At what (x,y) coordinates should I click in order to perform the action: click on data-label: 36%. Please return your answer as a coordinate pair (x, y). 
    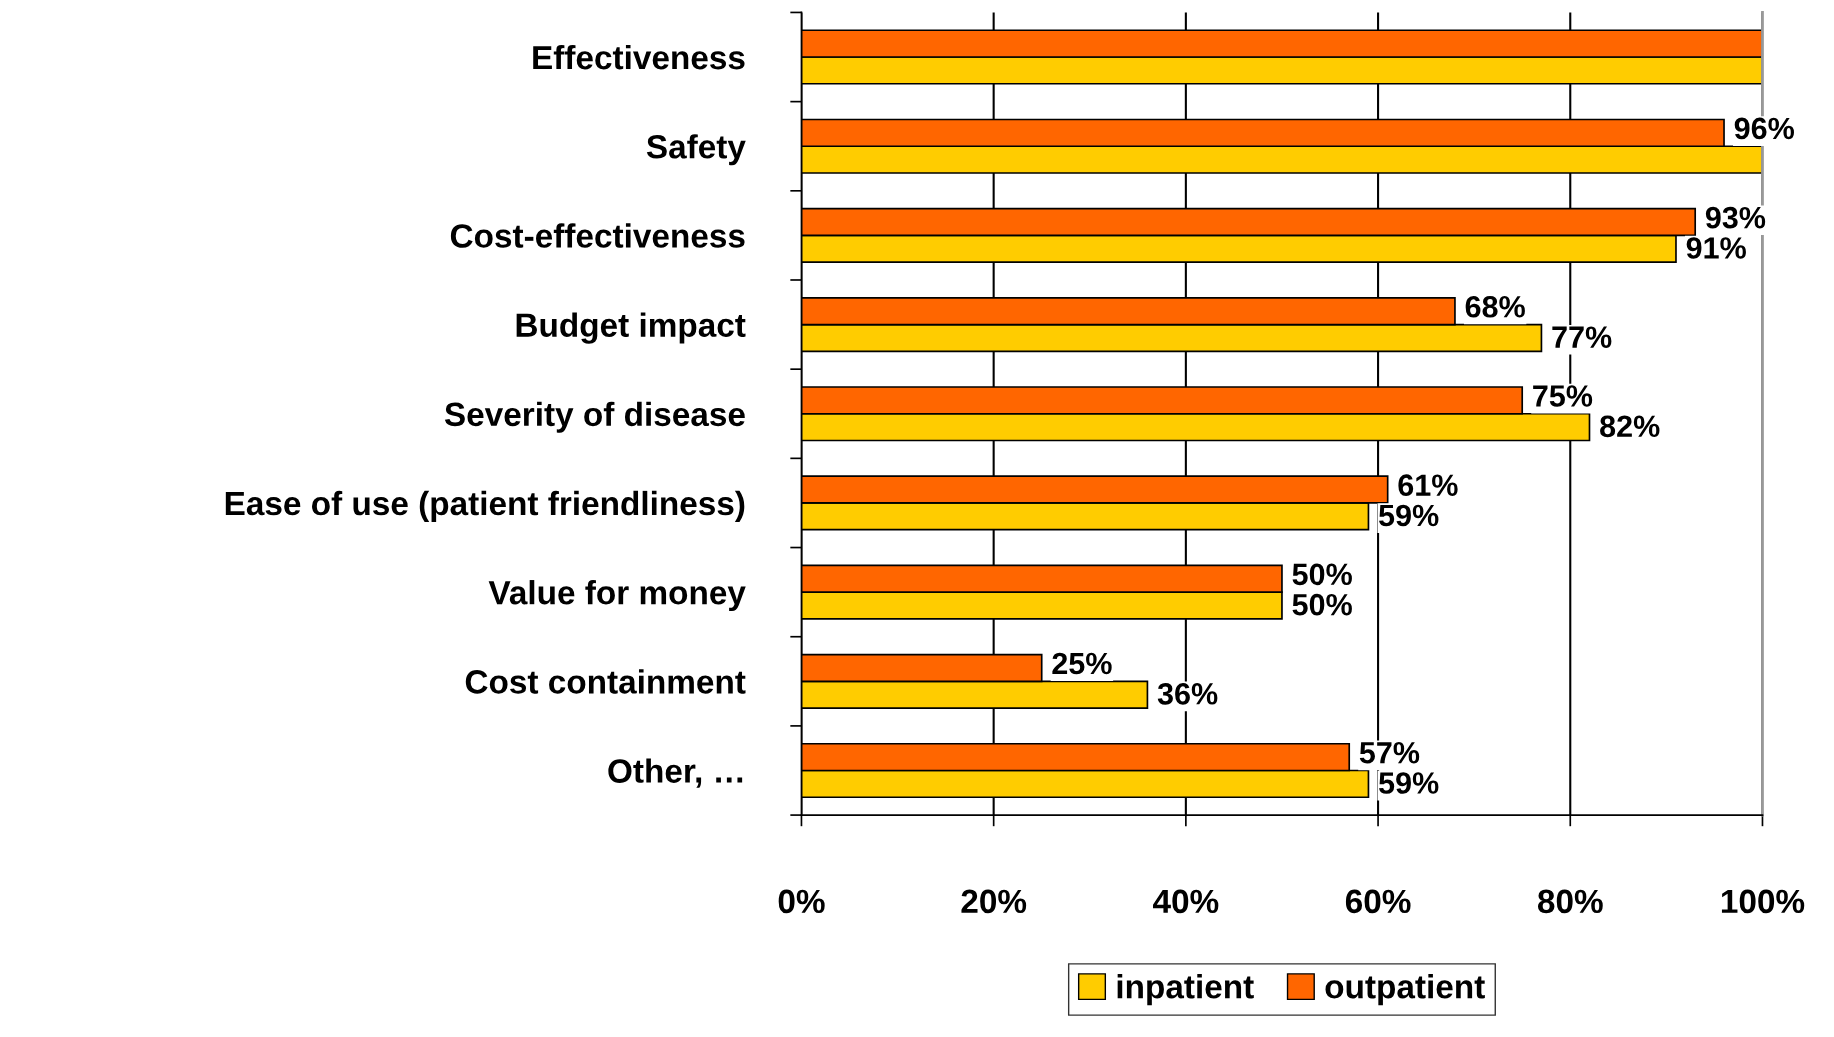
    Looking at the image, I should click on (1187, 694).